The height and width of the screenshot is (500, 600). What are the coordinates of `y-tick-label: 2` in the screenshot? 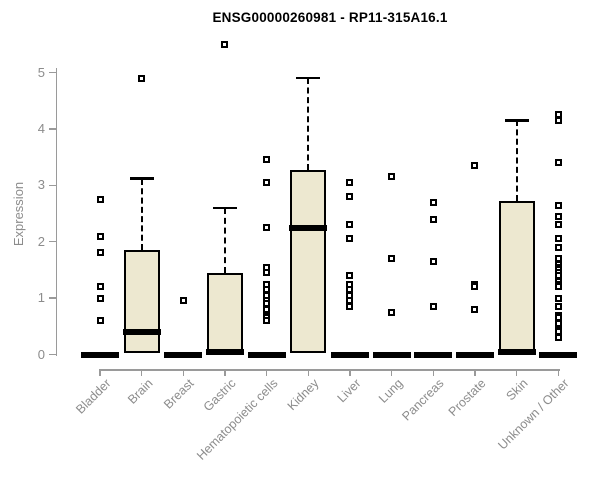 It's located at (41, 241).